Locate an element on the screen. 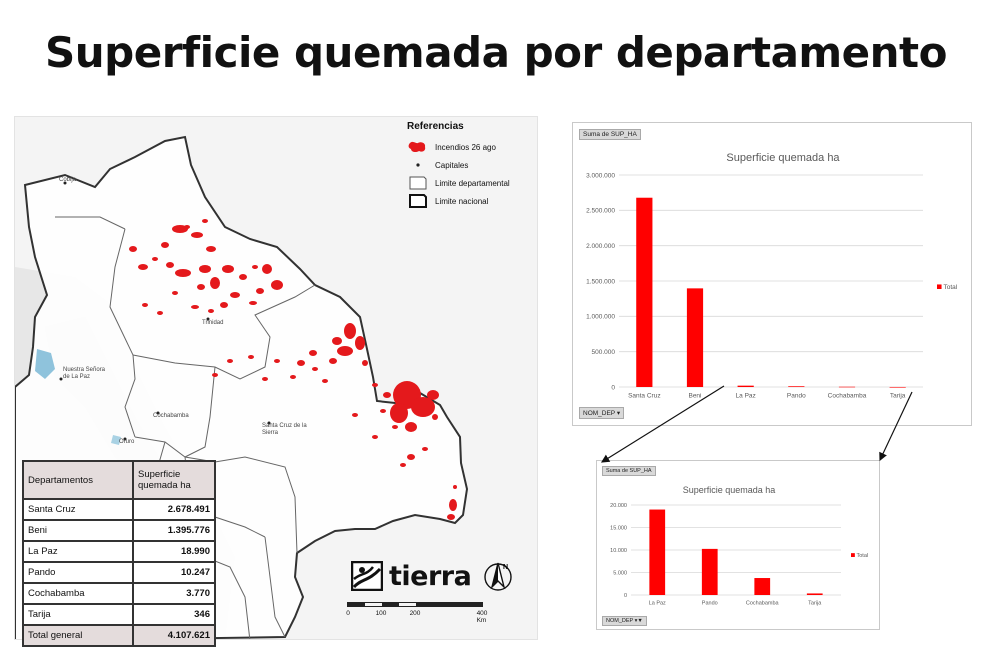  table-row: Cochabamba 3.770 is located at coordinates (119, 593).